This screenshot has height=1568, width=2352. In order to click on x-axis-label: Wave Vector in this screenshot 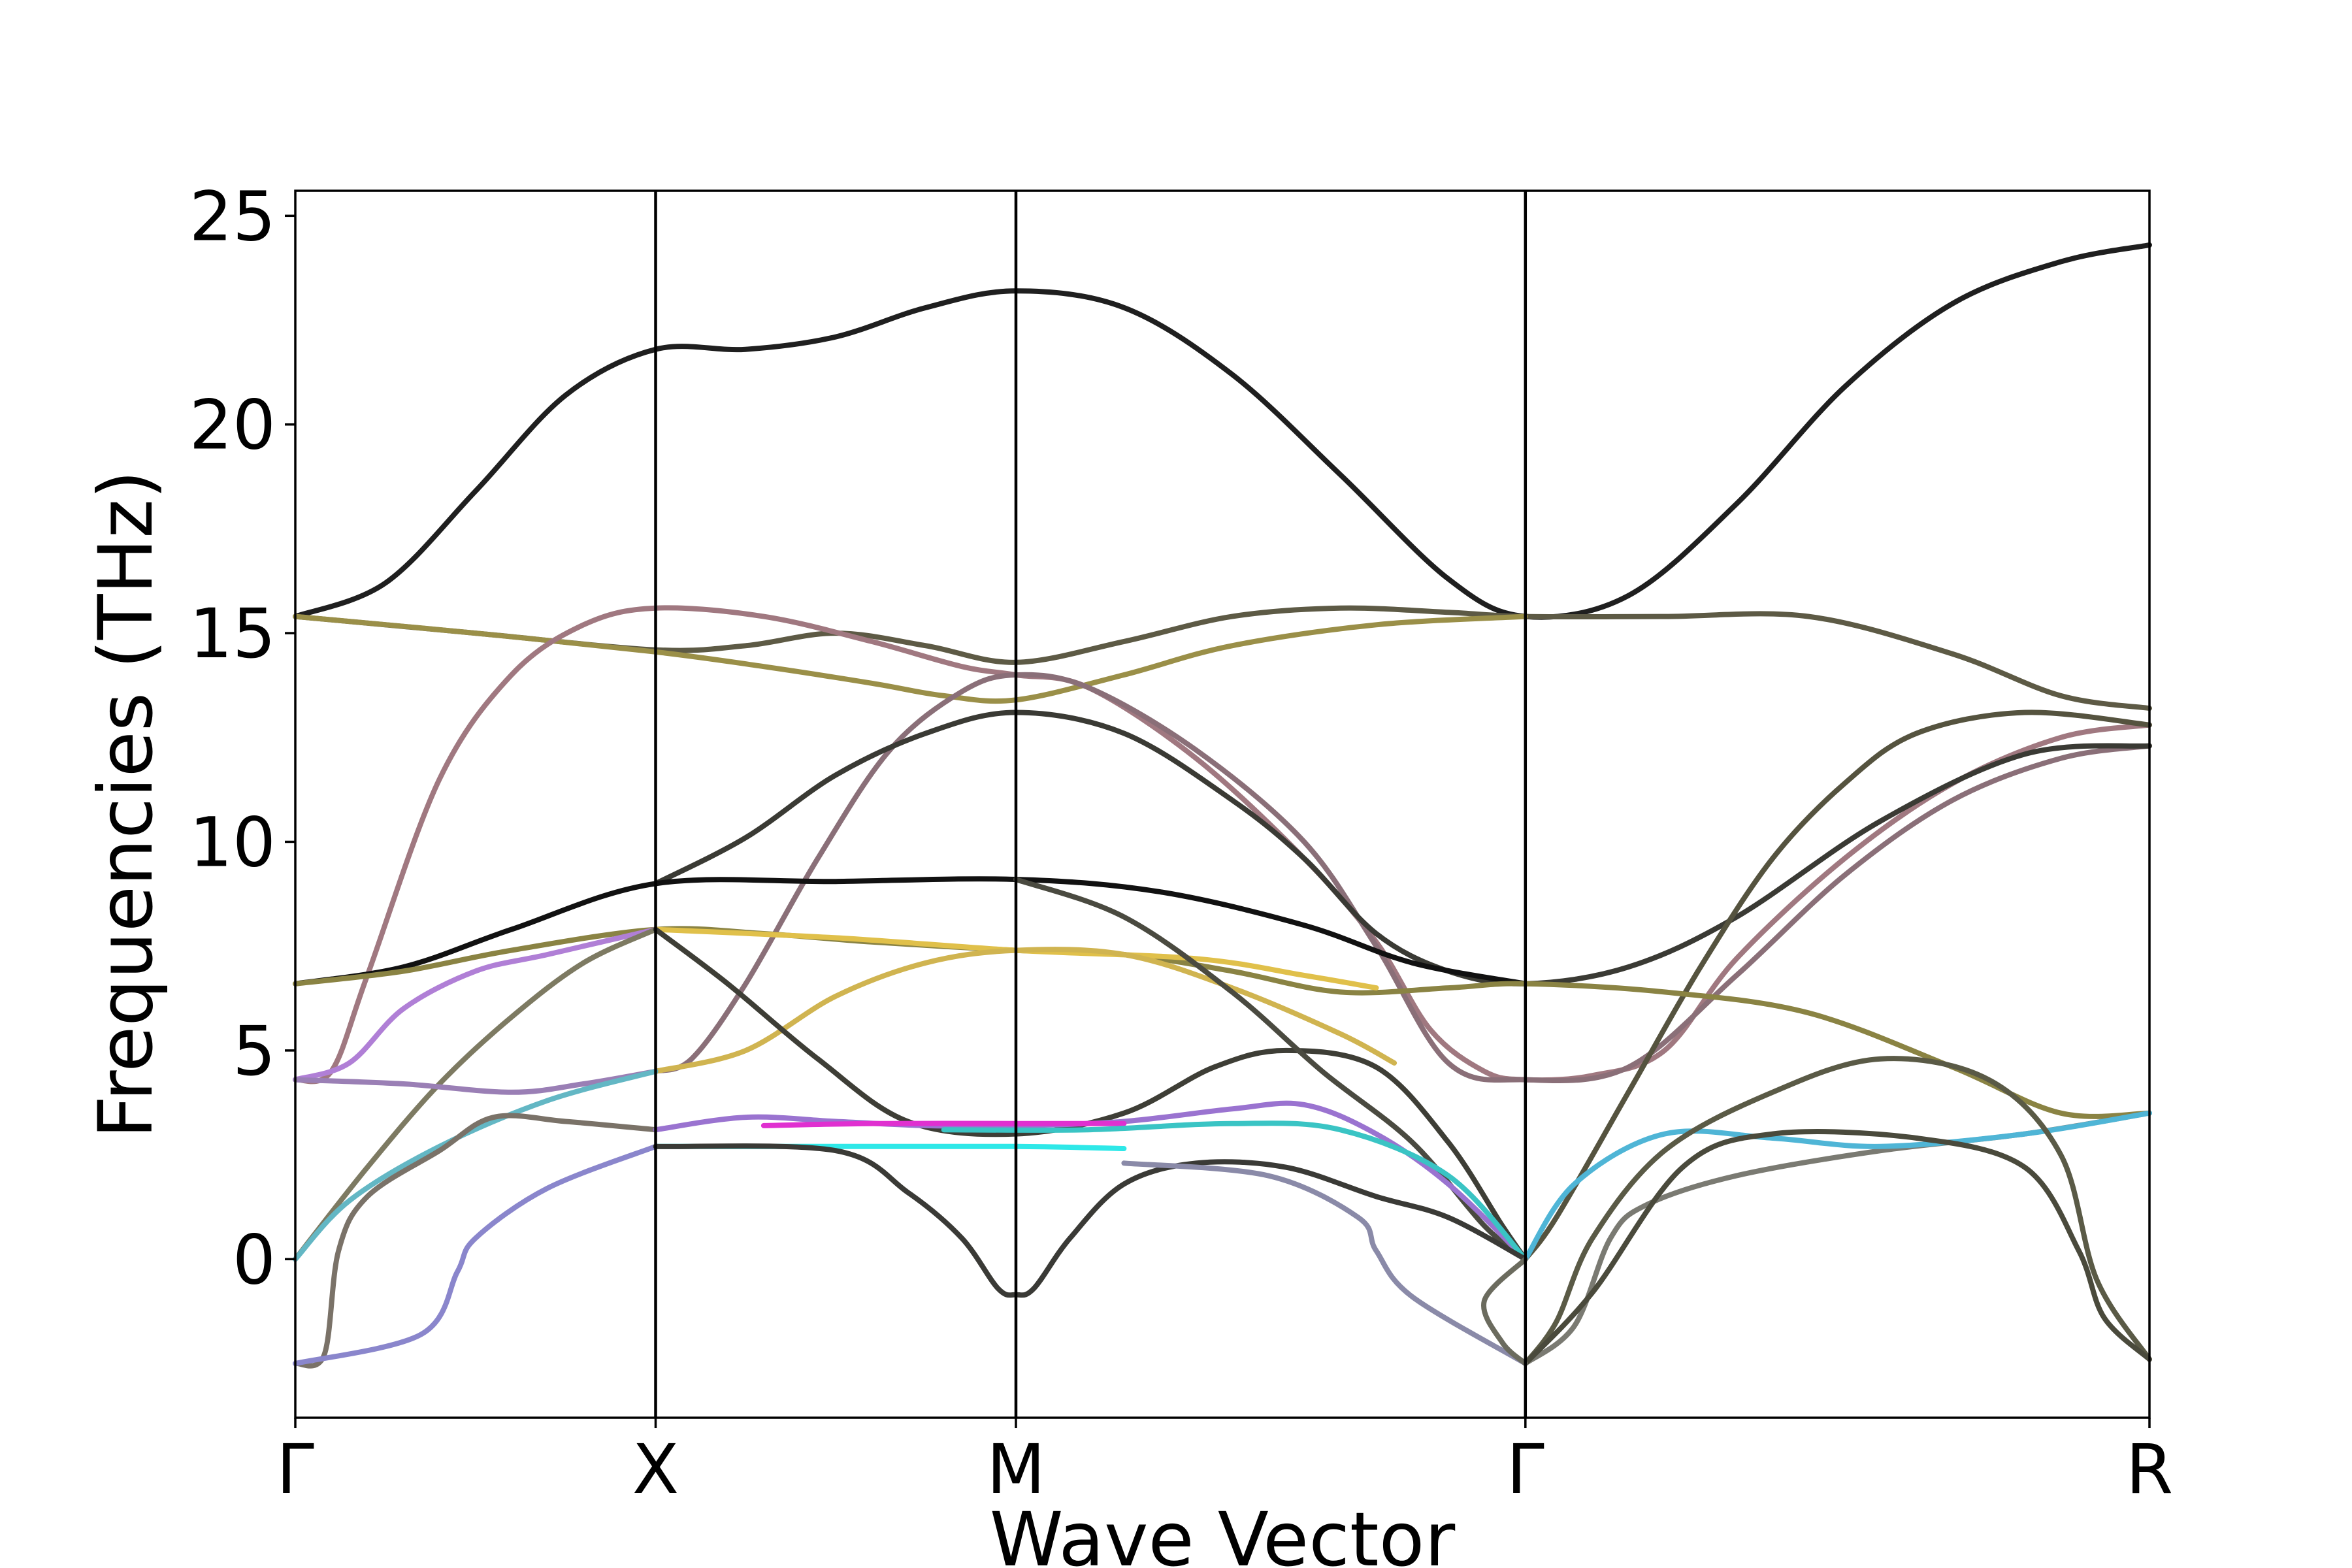, I will do `click(1223, 1532)`.